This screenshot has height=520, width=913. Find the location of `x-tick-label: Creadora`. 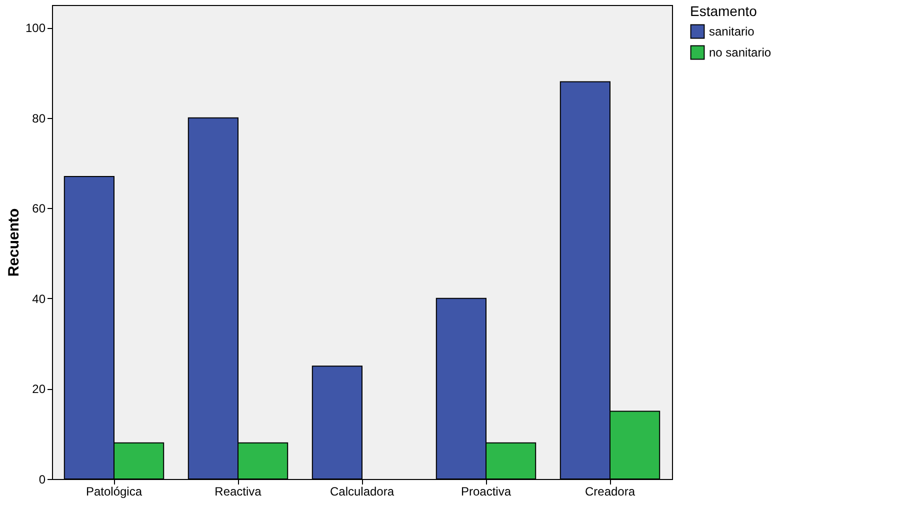

x-tick-label: Creadora is located at coordinates (610, 491).